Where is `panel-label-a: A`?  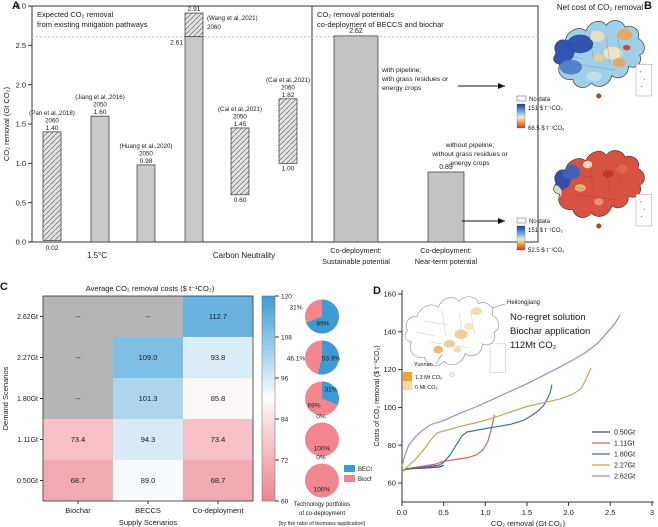
panel-label-a: A is located at coordinates (16, 6).